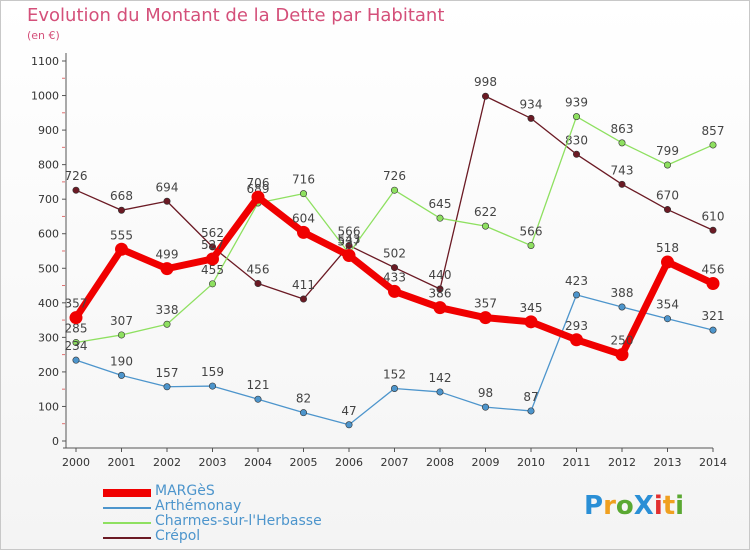  I want to click on y-tick-label: 600, so click(48, 234).